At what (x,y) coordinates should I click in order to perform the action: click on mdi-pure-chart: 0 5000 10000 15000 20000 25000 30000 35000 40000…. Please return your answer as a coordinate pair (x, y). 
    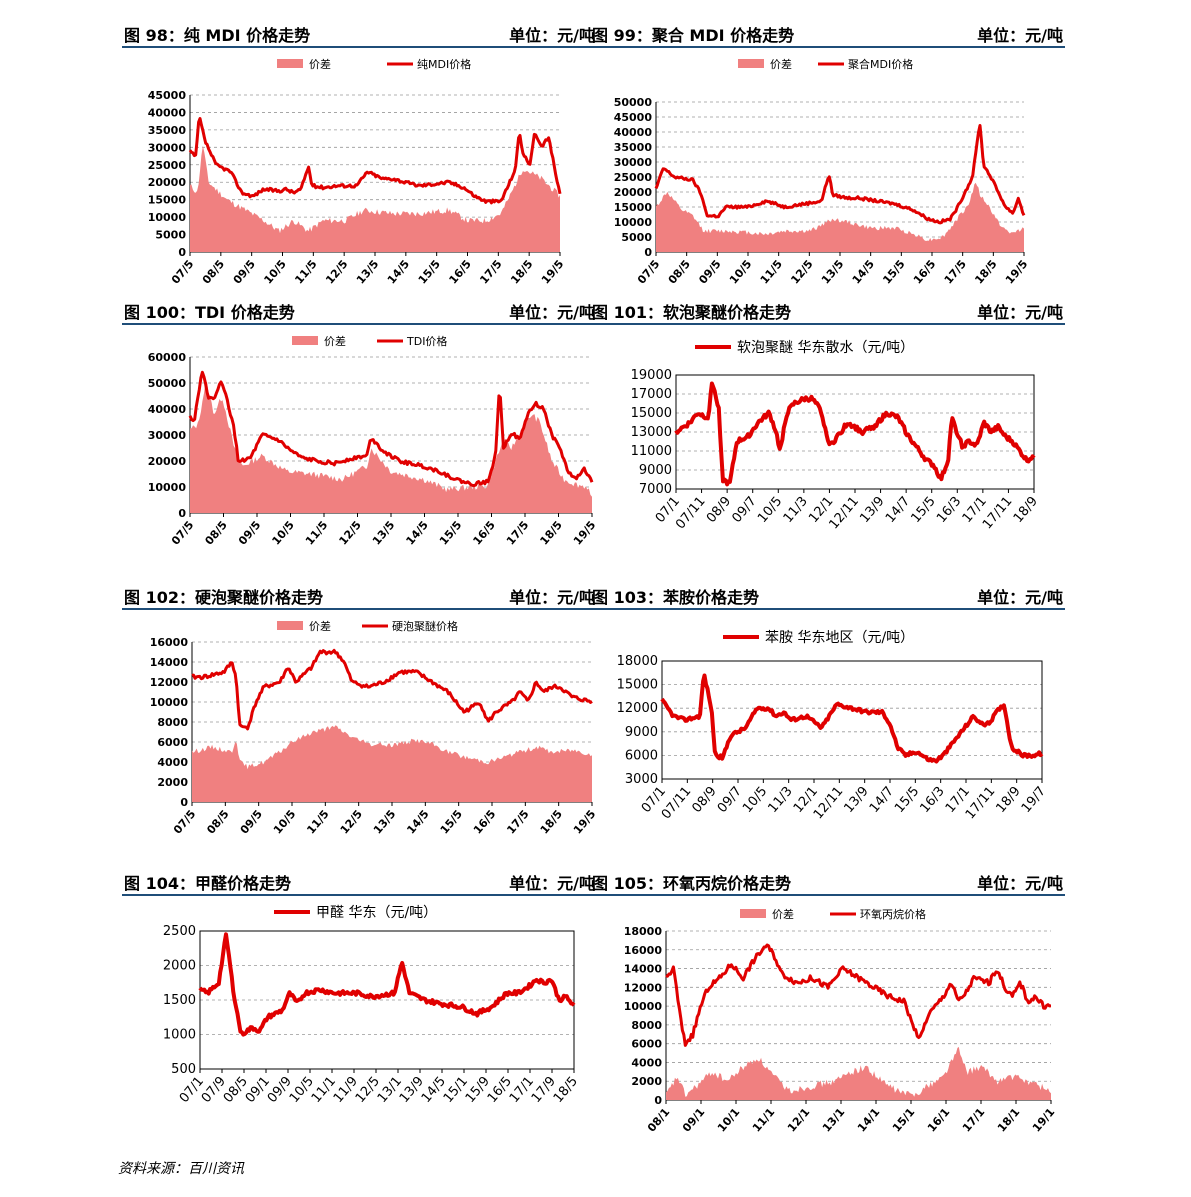
    Looking at the image, I should click on (357, 172).